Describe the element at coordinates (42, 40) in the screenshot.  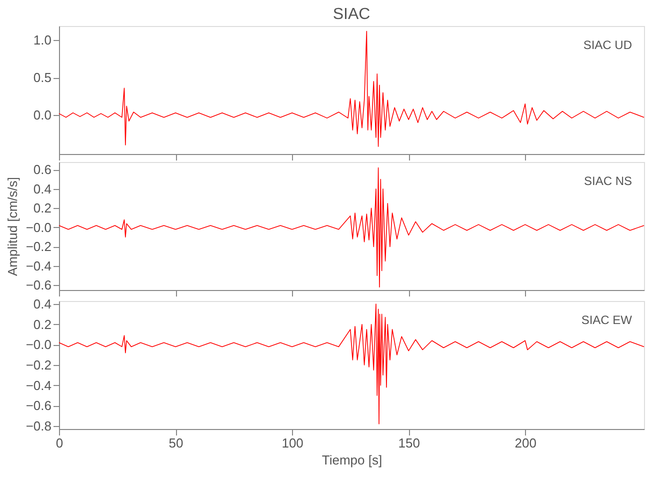
I see `y-tick-label: 1.0` at that location.